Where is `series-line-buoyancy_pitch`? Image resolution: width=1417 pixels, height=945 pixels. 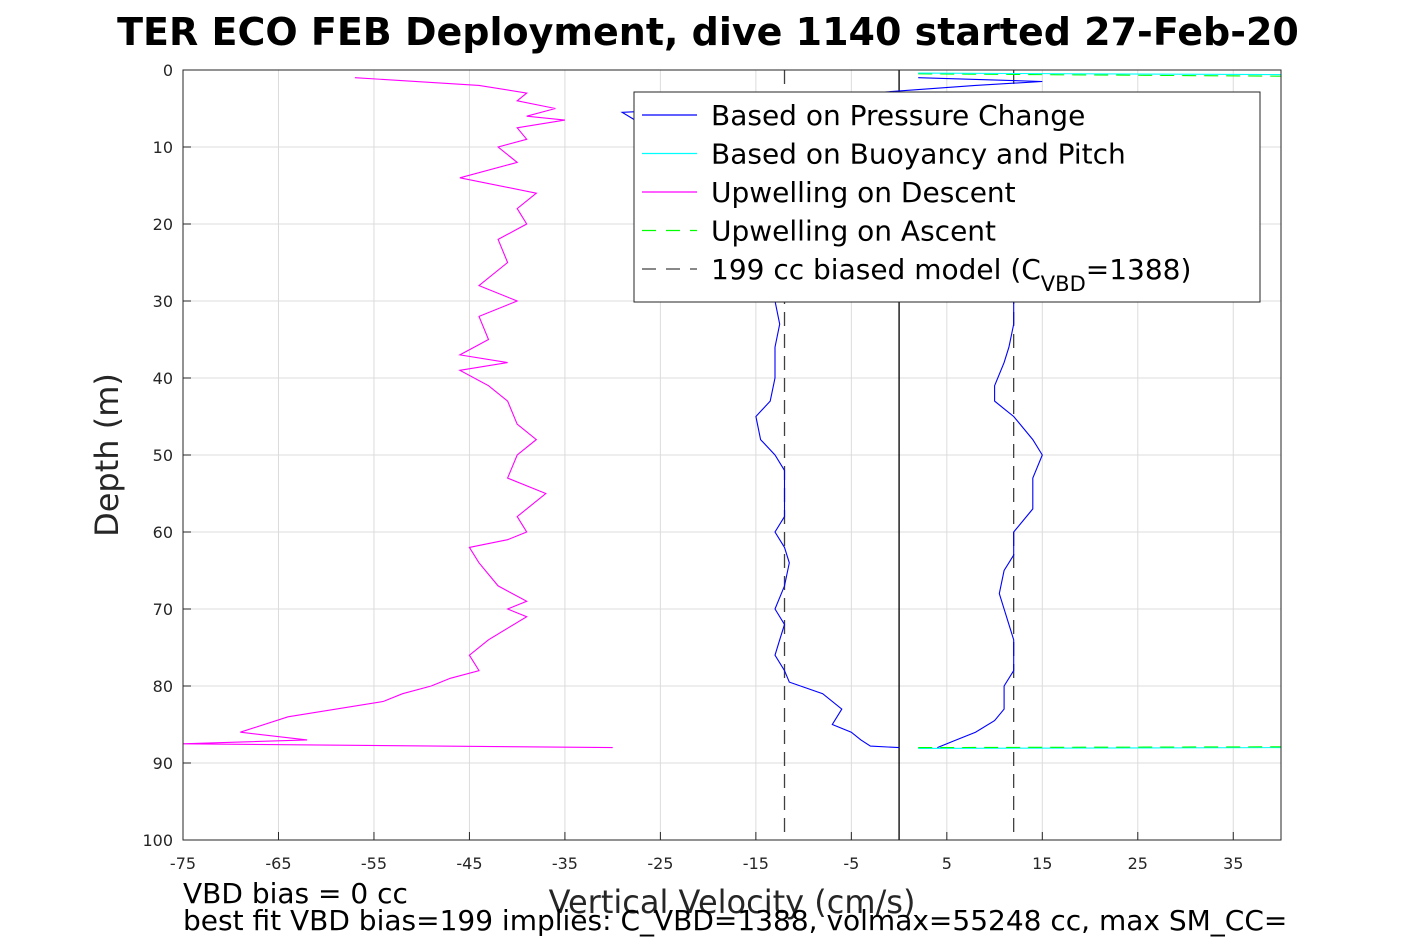 series-line-buoyancy_pitch is located at coordinates (1100, 748).